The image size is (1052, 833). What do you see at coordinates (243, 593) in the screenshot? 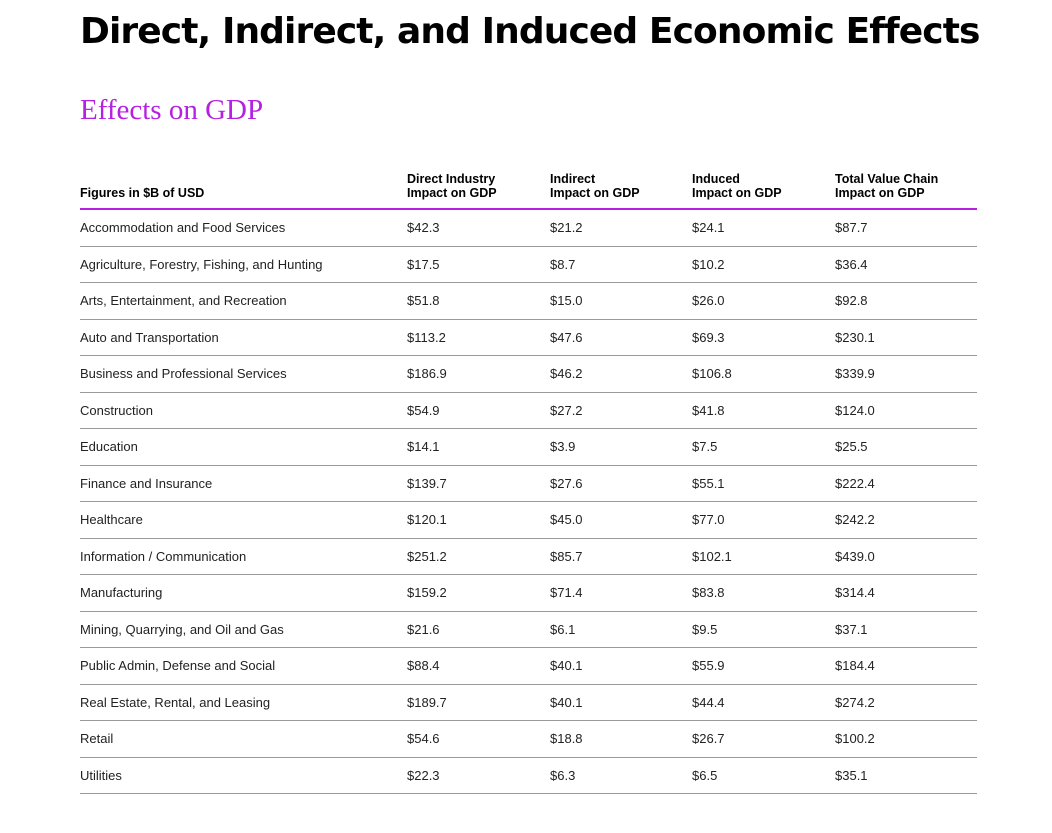
I see `industry-name-cell: Manufacturing` at bounding box center [243, 593].